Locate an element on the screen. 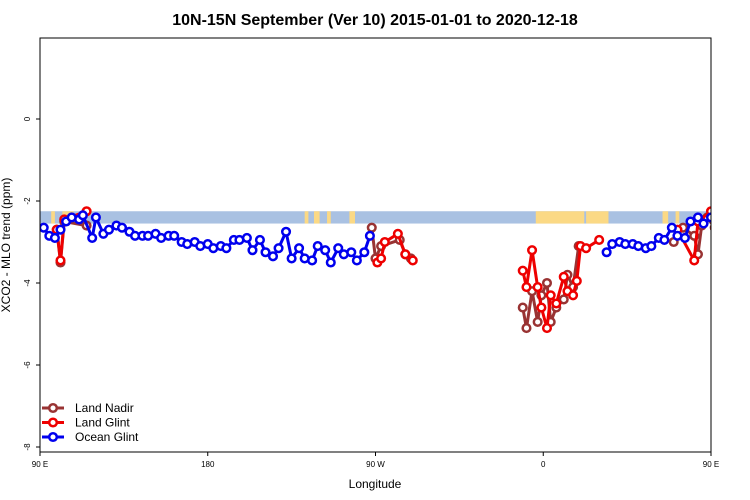 Image resolution: width=750 pixels, height=500 pixels. x-axis-label: Longitude is located at coordinates (375, 484).